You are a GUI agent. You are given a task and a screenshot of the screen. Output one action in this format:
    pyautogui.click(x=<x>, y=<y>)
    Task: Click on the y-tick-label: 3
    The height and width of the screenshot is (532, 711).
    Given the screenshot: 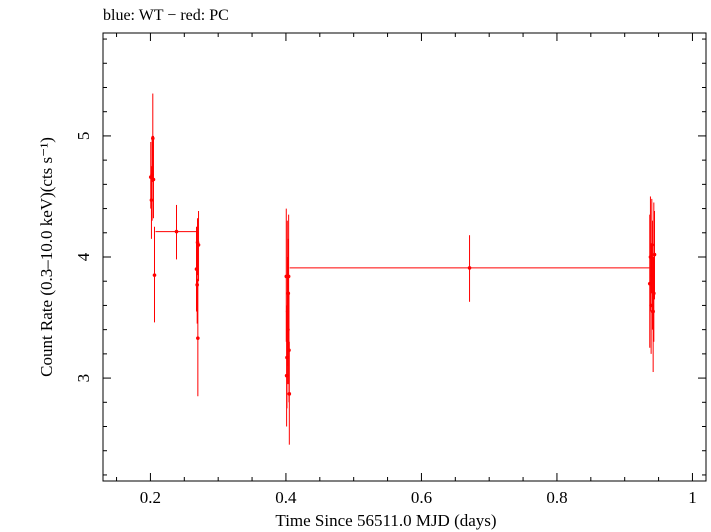 What is the action you would take?
    pyautogui.click(x=83, y=378)
    